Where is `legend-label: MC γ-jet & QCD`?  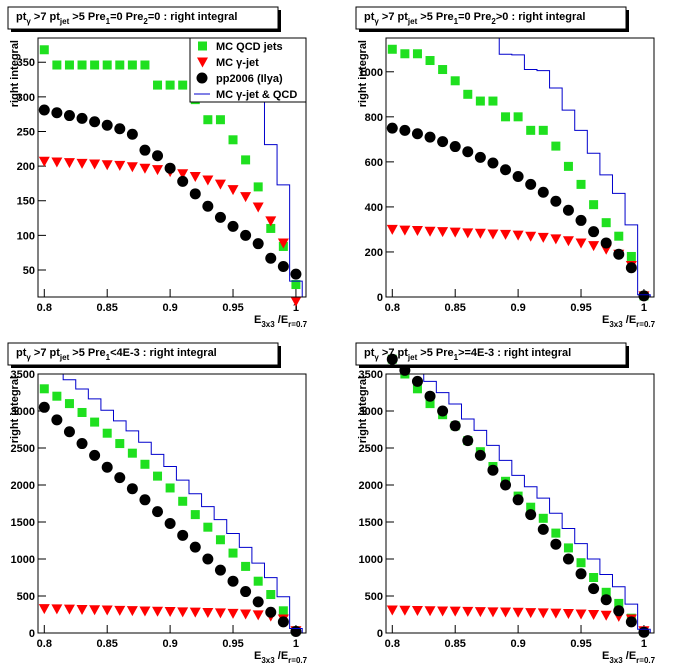 legend-label: MC γ-jet & QCD is located at coordinates (256, 95).